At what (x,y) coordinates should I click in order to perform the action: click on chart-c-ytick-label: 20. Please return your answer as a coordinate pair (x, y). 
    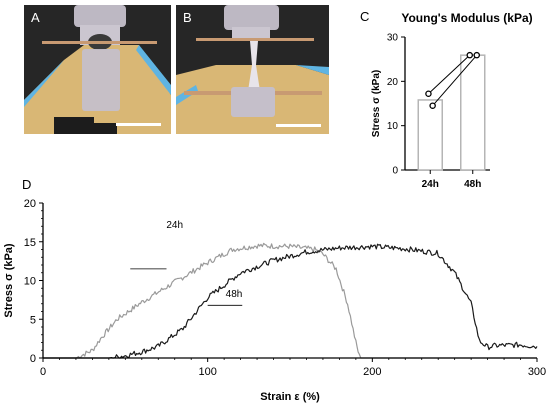
    Looking at the image, I should click on (393, 82).